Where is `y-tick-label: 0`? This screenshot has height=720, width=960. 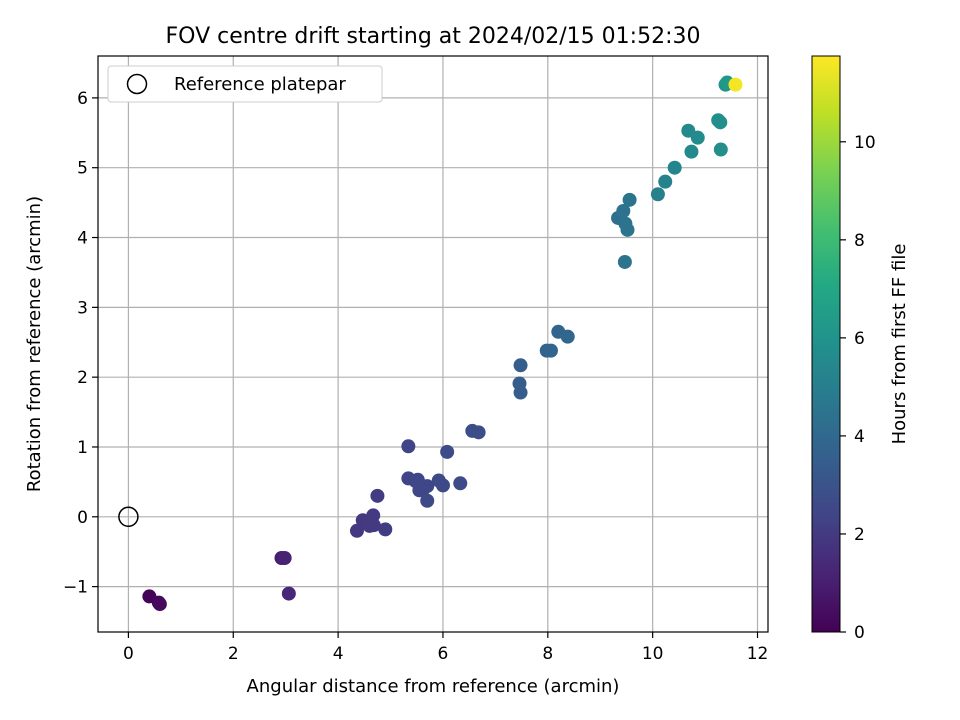 y-tick-label: 0 is located at coordinates (82, 518).